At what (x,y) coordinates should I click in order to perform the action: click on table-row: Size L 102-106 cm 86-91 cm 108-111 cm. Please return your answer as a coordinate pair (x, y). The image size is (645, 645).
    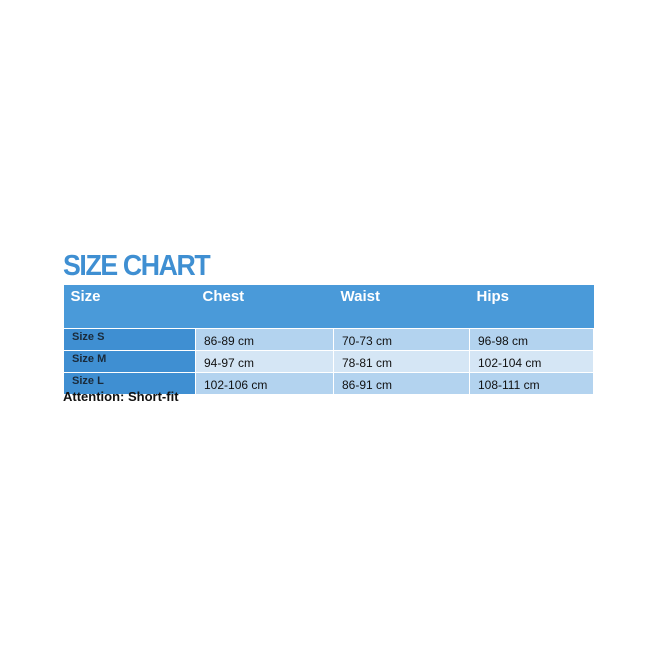
    Looking at the image, I should click on (328, 383).